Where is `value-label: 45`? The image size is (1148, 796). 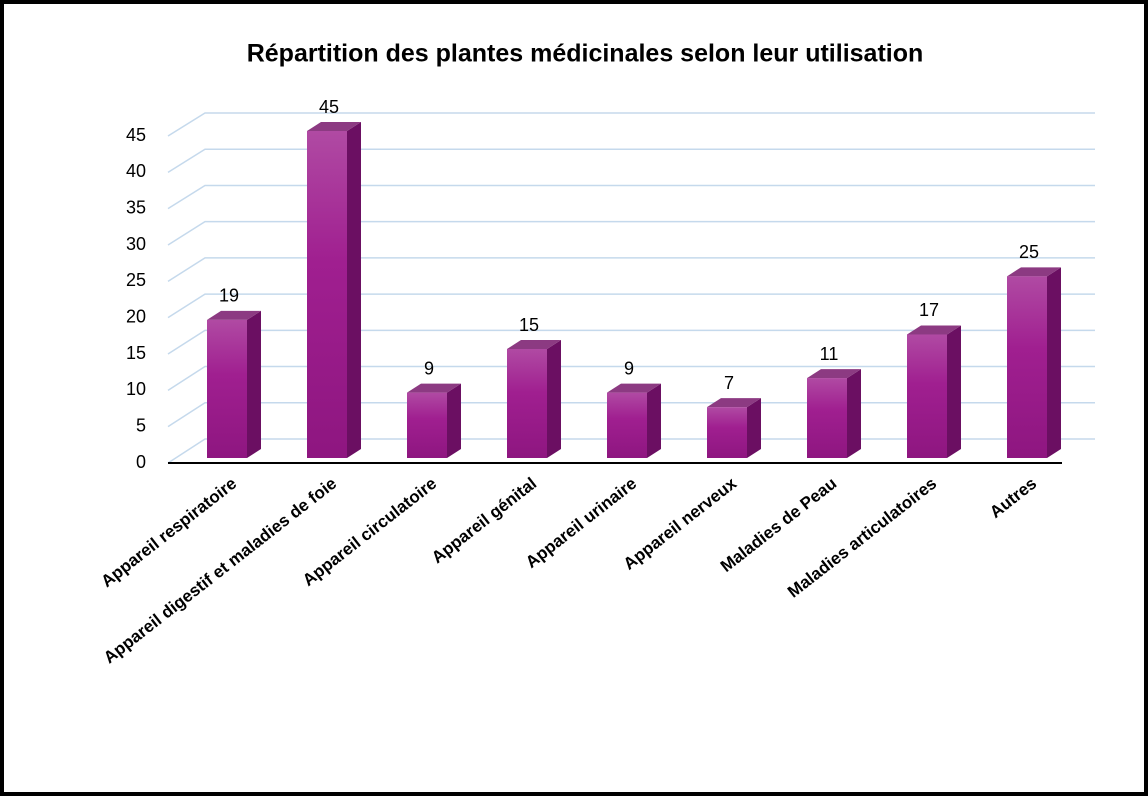
value-label: 45 is located at coordinates (329, 107).